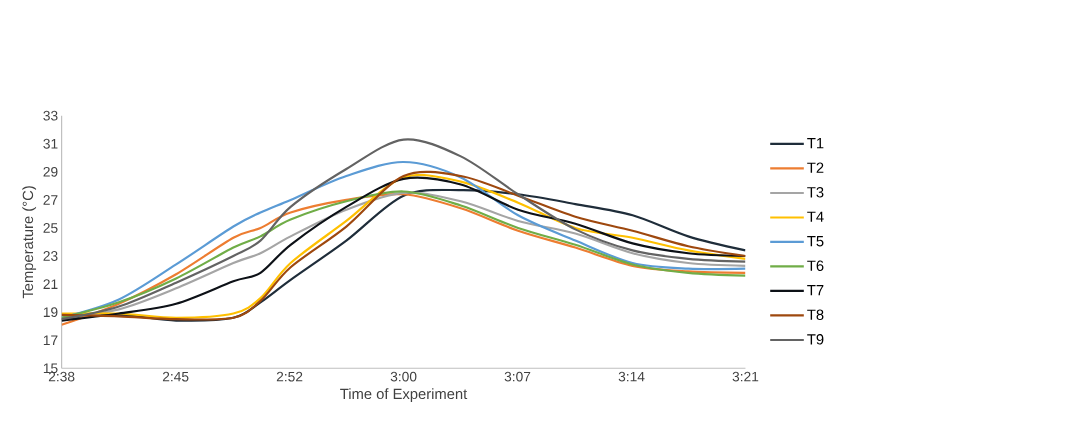 The width and height of the screenshot is (1081, 421). What do you see at coordinates (29, 242) in the screenshot?
I see `y-axis-title: Temperature (°C)` at bounding box center [29, 242].